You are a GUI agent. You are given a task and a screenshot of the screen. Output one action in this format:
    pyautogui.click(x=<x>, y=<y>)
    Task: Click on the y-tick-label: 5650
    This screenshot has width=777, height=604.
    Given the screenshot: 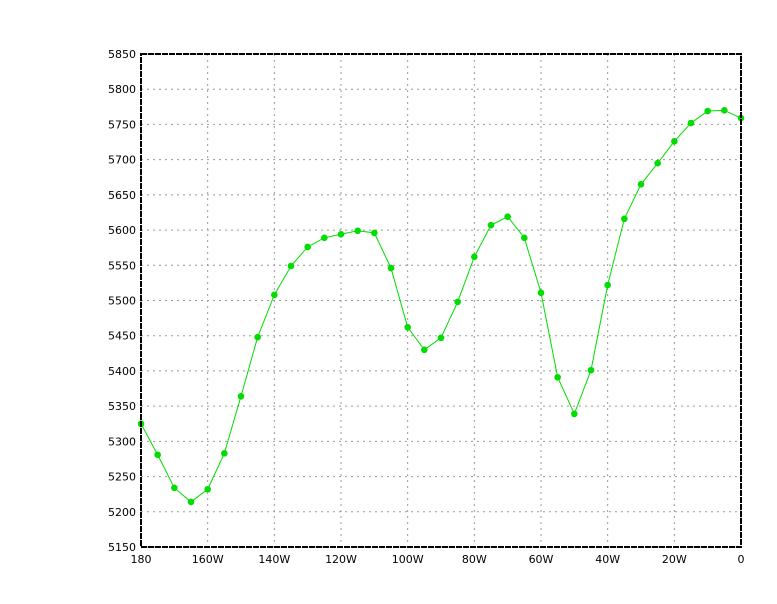 What is the action you would take?
    pyautogui.click(x=122, y=195)
    